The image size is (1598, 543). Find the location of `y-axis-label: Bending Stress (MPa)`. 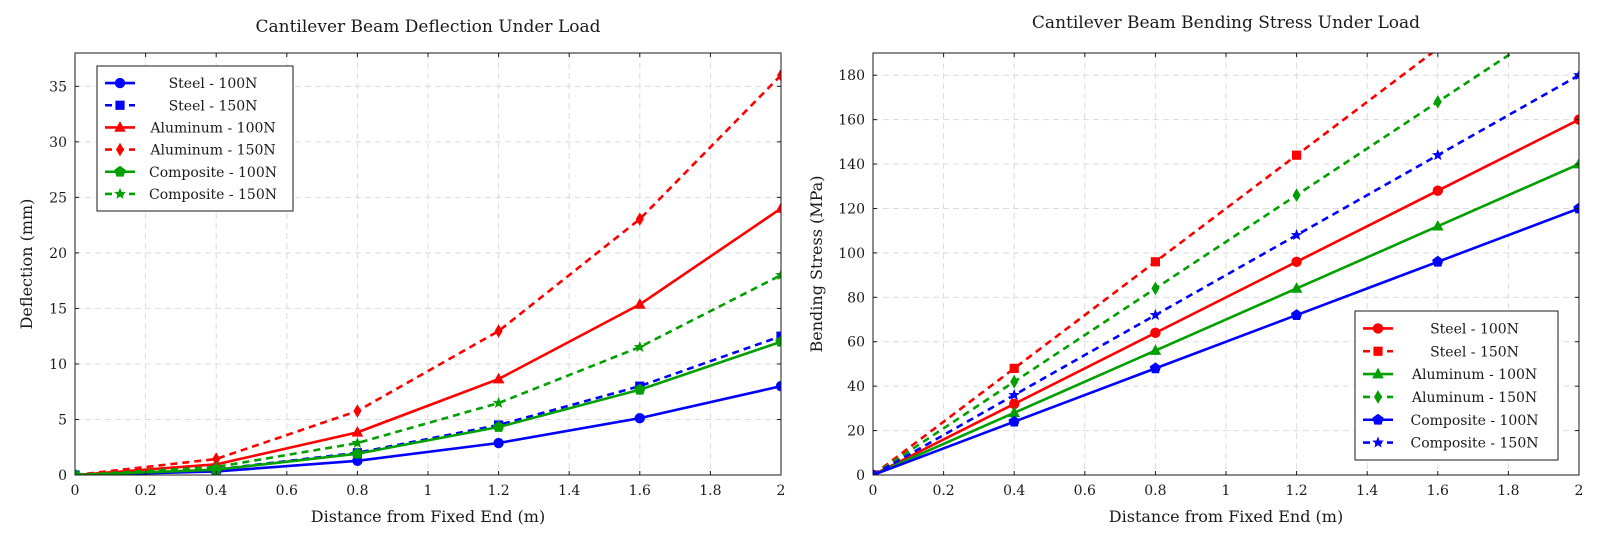

y-axis-label: Bending Stress (MPa) is located at coordinates (816, 264).